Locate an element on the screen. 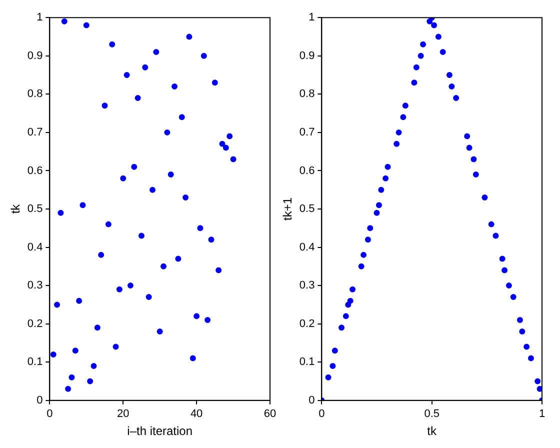  x-axis-title: i–th iteration is located at coordinates (160, 431).